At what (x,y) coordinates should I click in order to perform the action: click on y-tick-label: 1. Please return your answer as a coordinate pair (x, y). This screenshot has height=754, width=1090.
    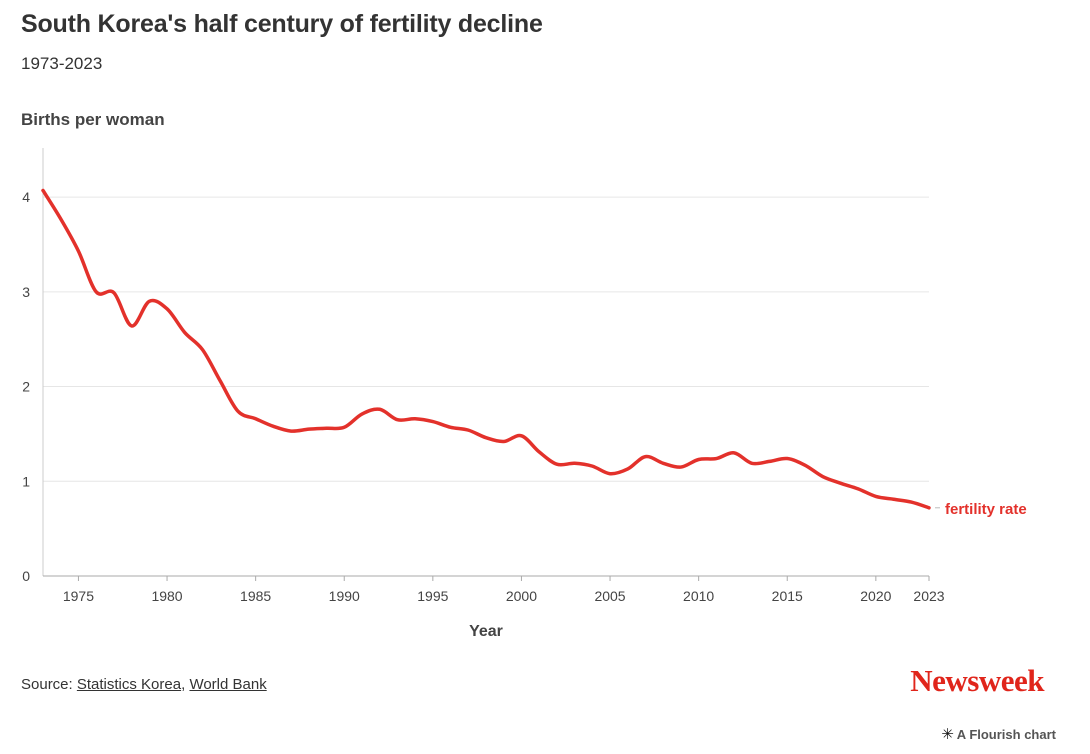
    Looking at the image, I should click on (26, 481).